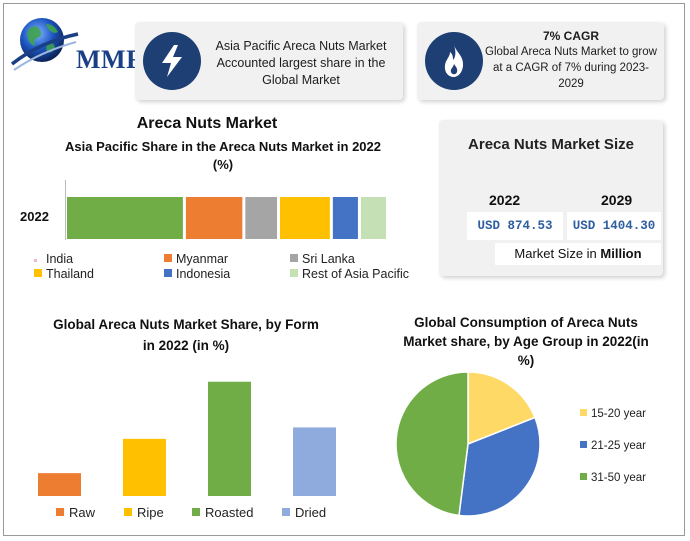 Image resolution: width=690 pixels, height=541 pixels. I want to click on pie-slice-15-20-year, so click(501, 408).